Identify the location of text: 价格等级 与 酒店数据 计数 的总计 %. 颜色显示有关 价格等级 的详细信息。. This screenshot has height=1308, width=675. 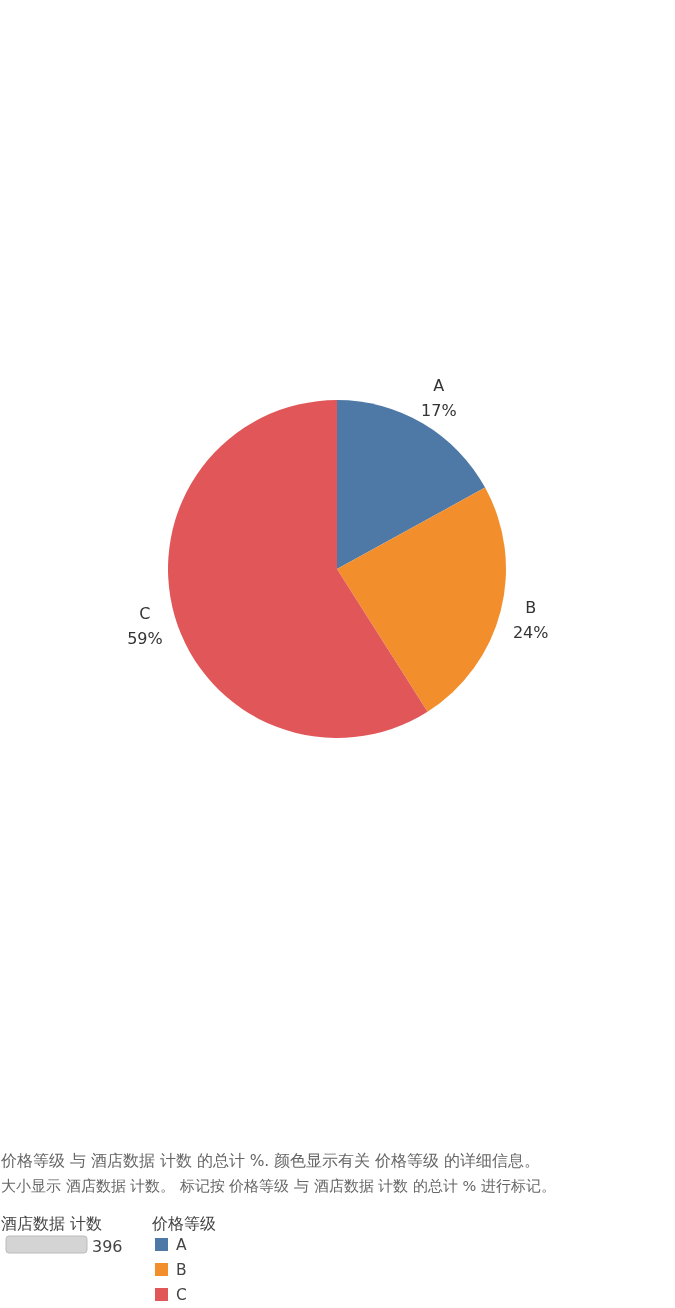
(270, 1161).